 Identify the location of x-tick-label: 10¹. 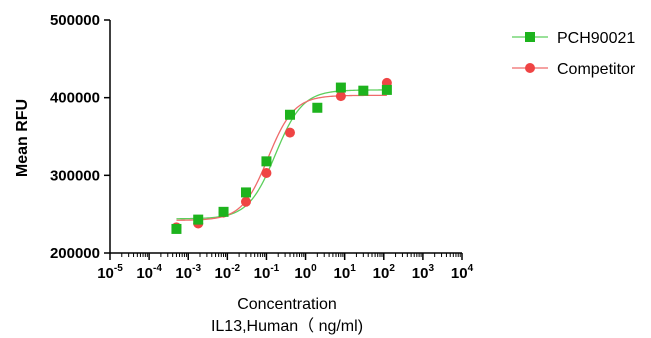
(345, 272).